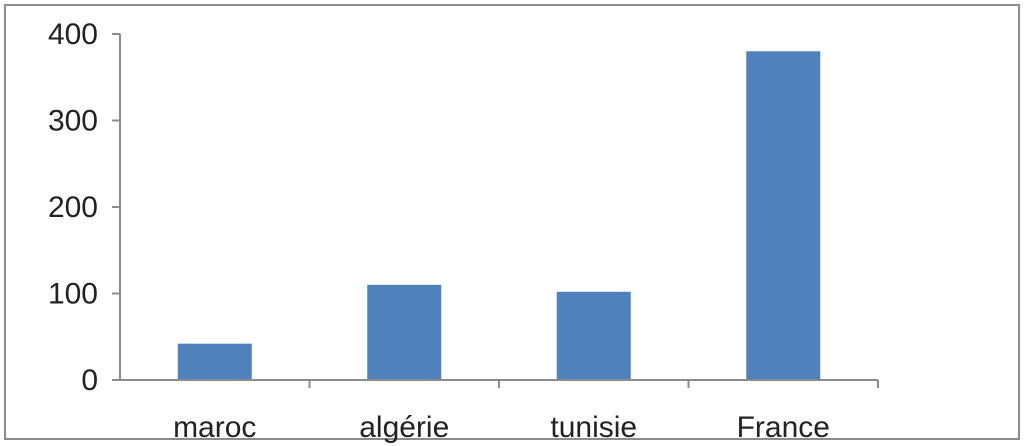 The width and height of the screenshot is (1028, 446). What do you see at coordinates (73, 207) in the screenshot?
I see `y-tick-label: 200` at bounding box center [73, 207].